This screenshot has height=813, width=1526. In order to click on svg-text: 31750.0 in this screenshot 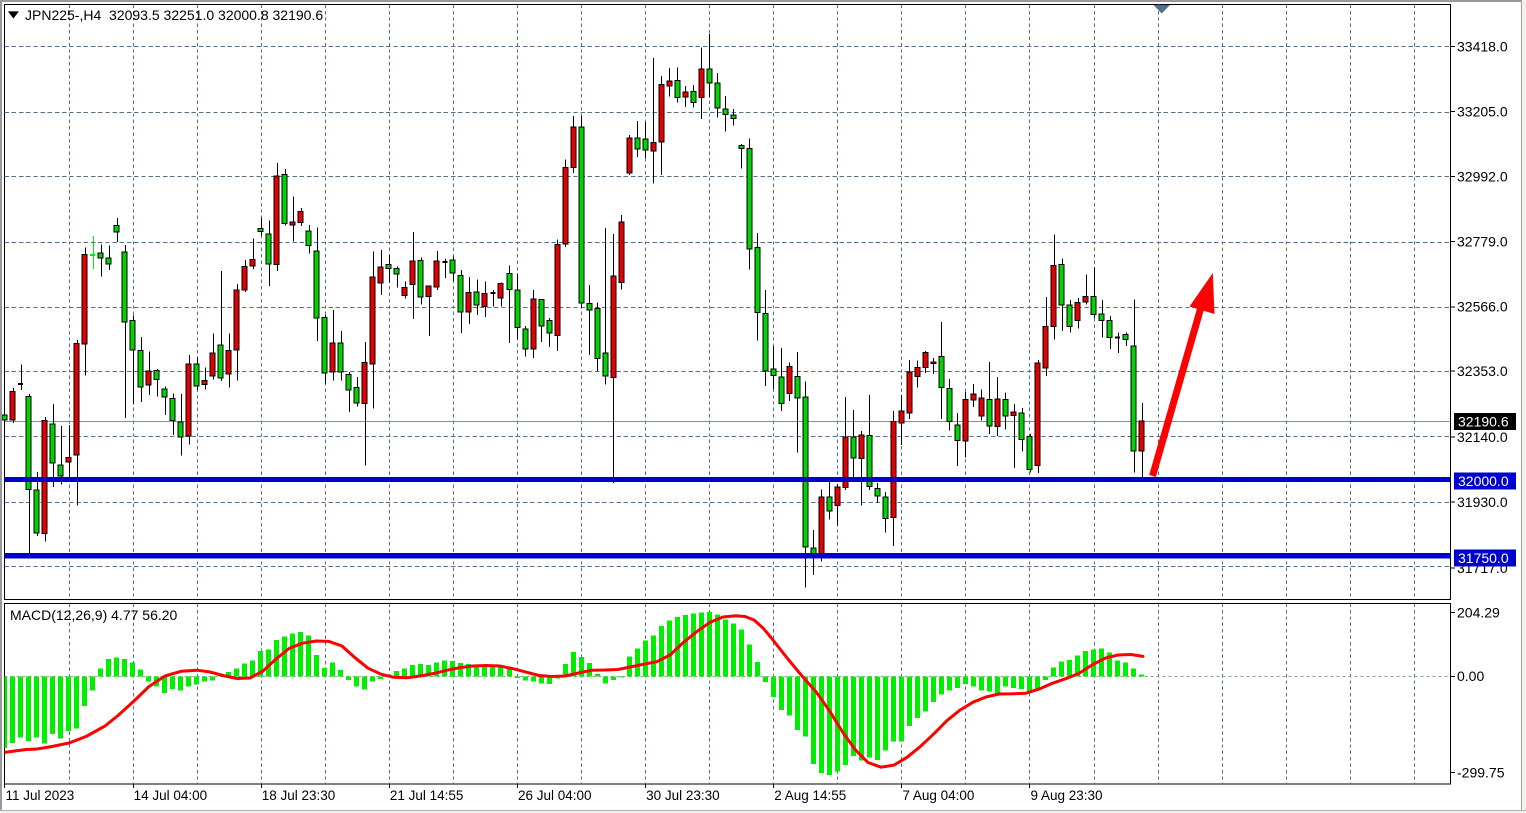, I will do `click(1483, 558)`.